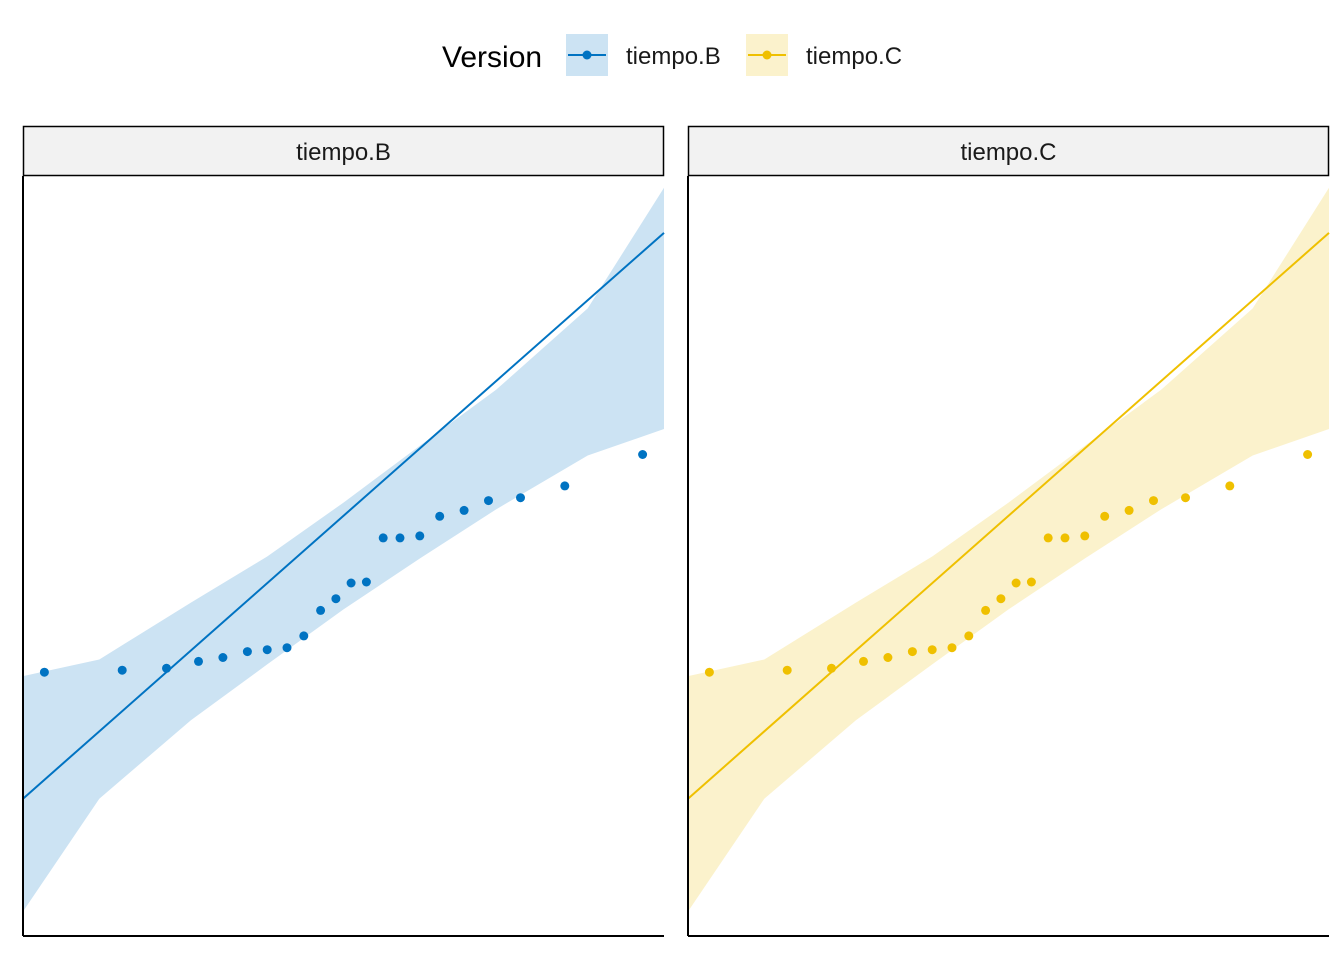 The image size is (1344, 960). Describe the element at coordinates (854, 56) in the screenshot. I see `legend-label-c: tiempo.C` at that location.